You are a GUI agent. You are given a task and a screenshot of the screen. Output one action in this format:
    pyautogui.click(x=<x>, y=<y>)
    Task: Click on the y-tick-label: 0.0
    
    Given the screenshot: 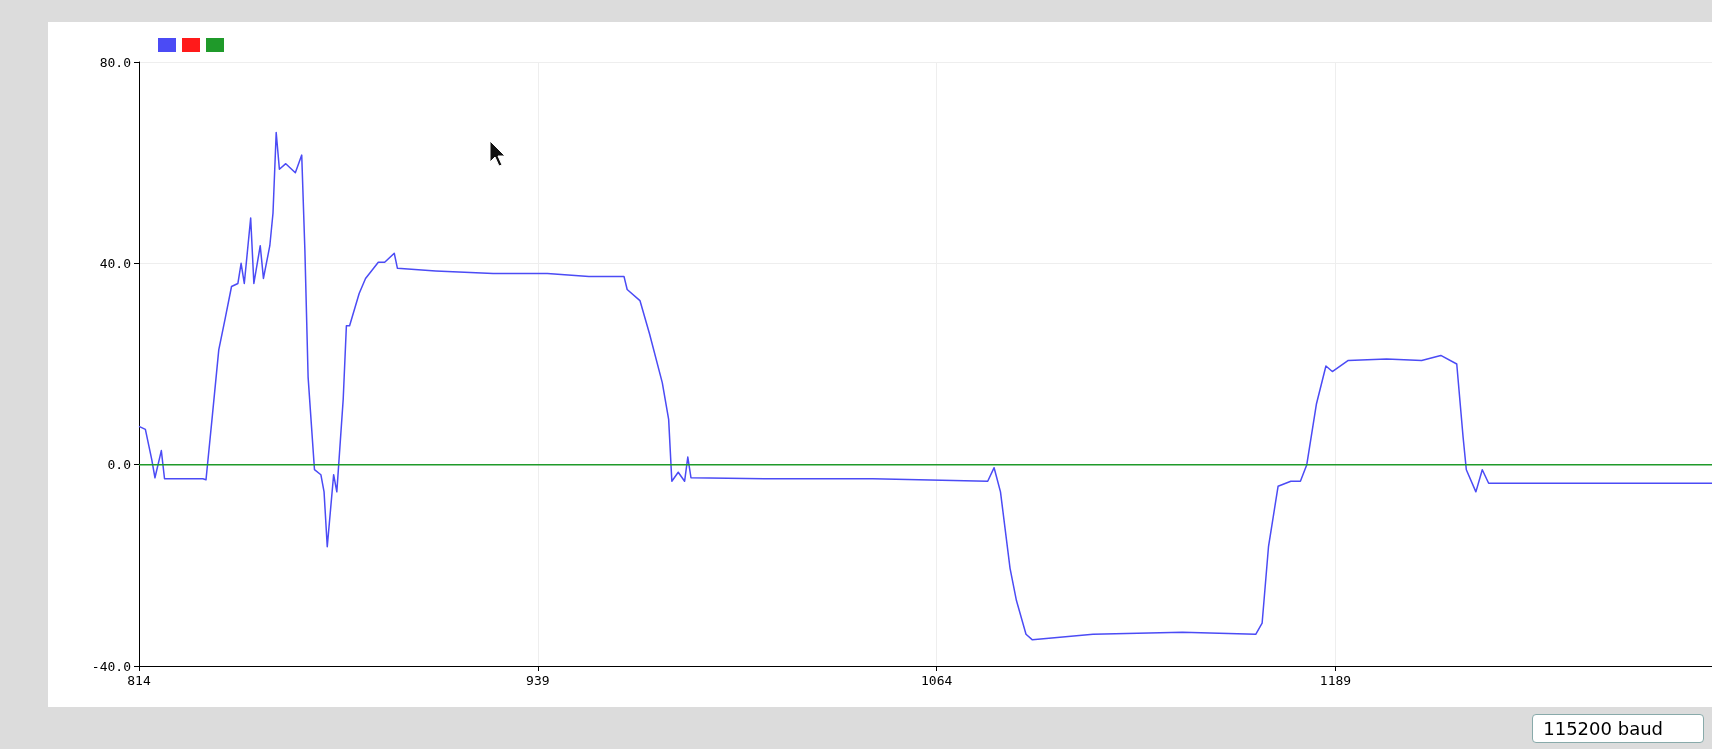 What is the action you would take?
    pyautogui.click(x=119, y=465)
    